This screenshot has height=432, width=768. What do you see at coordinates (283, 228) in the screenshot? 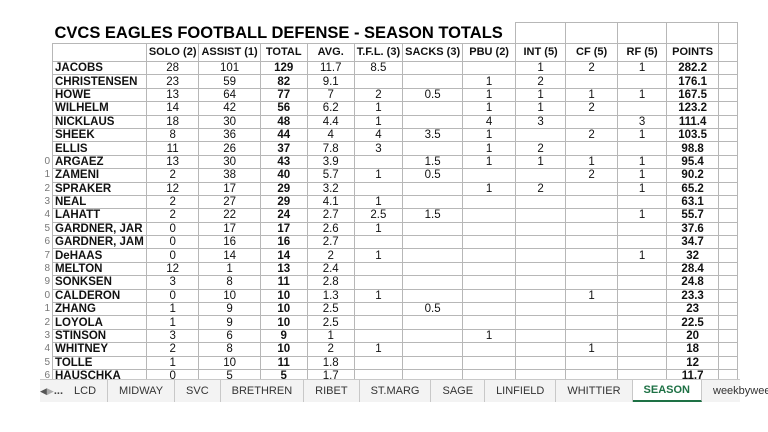
I see `stat-cell: 17` at bounding box center [283, 228].